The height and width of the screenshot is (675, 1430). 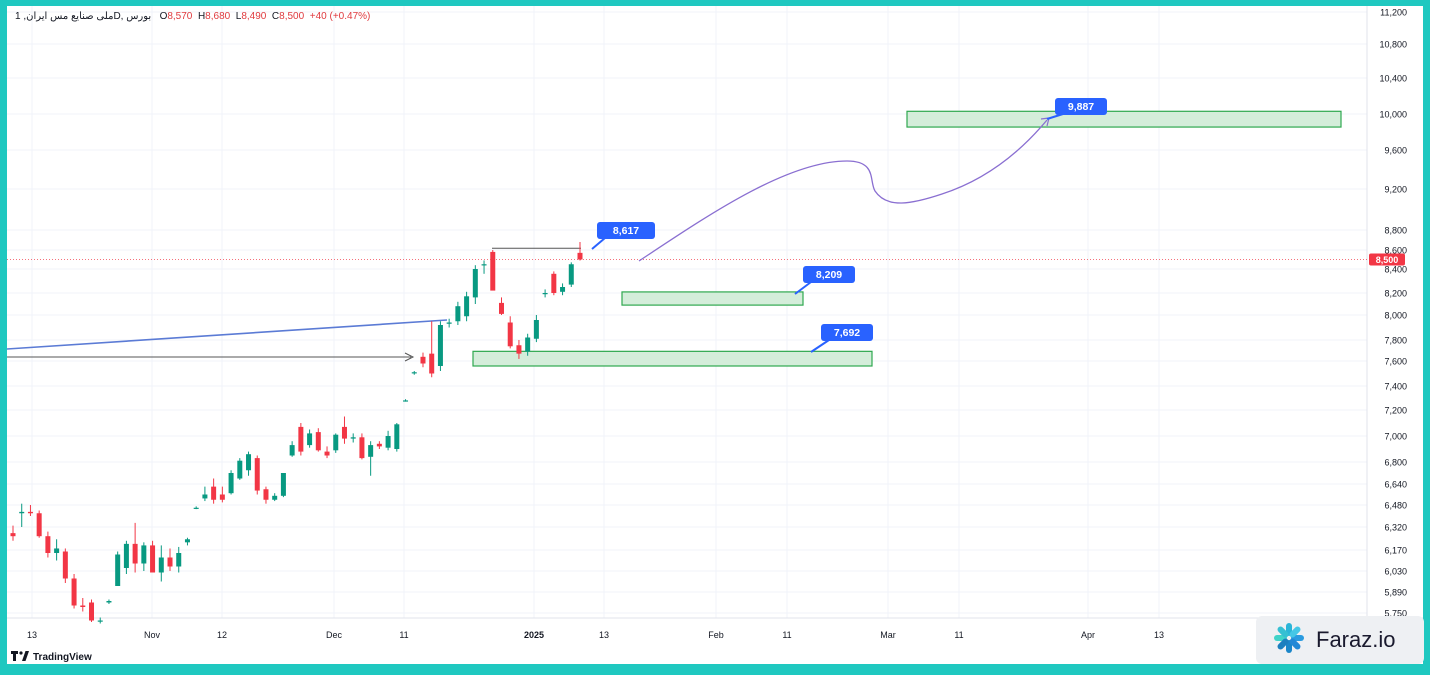 I want to click on x-tick-label: Dec, so click(x=334, y=635).